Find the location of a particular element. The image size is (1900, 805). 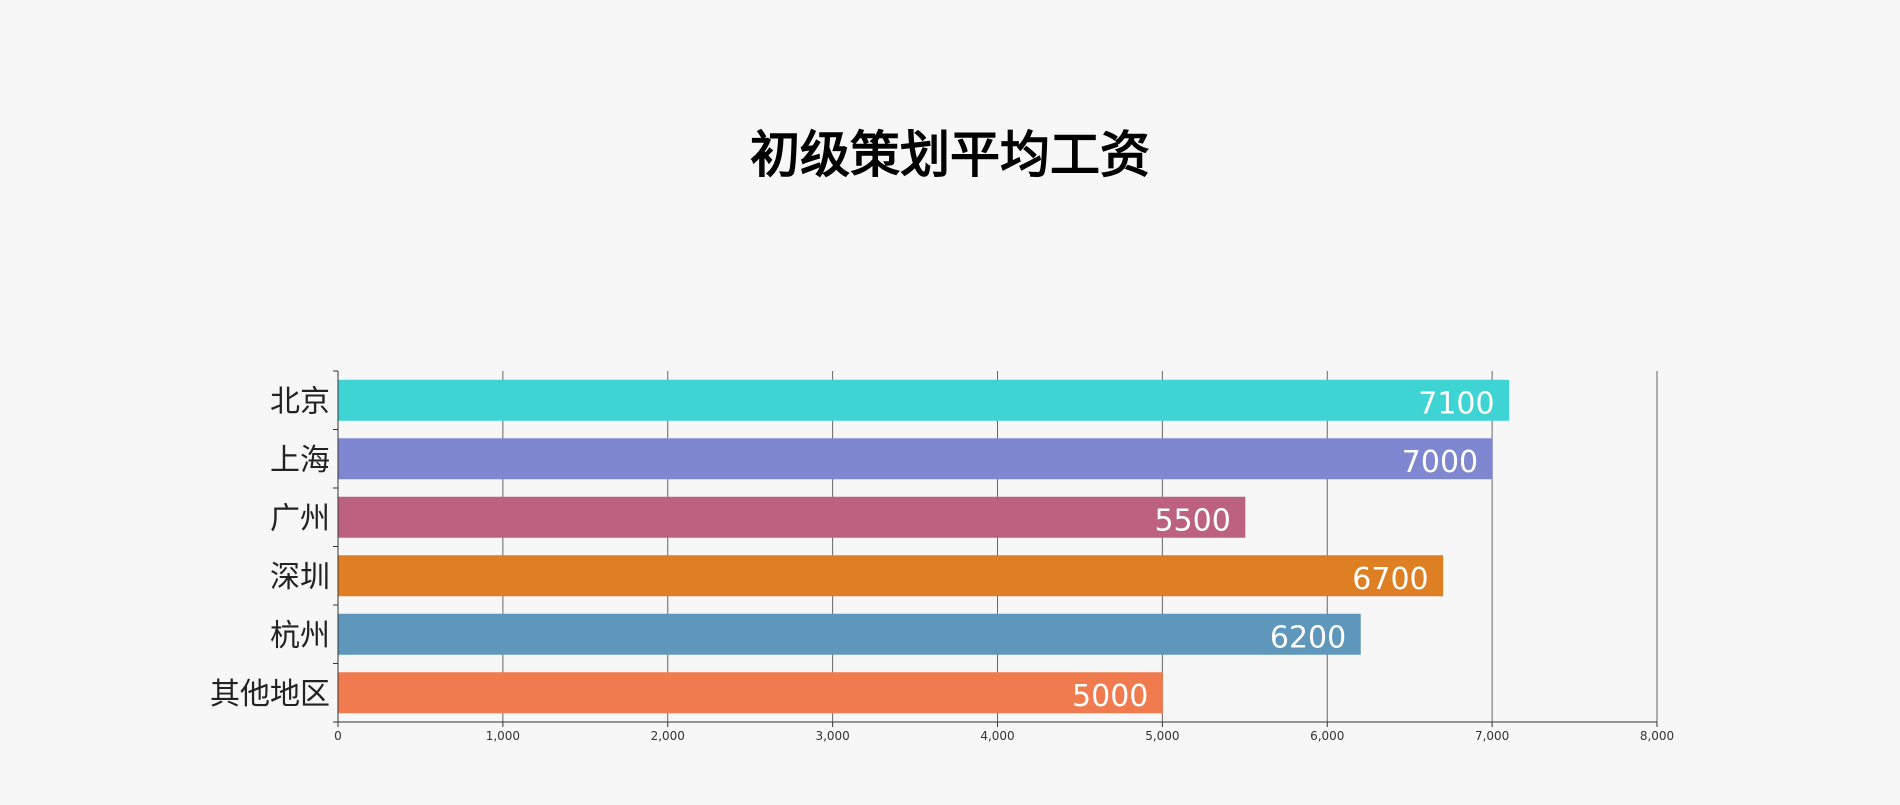

x-tick-label: 4,000 is located at coordinates (997, 736).